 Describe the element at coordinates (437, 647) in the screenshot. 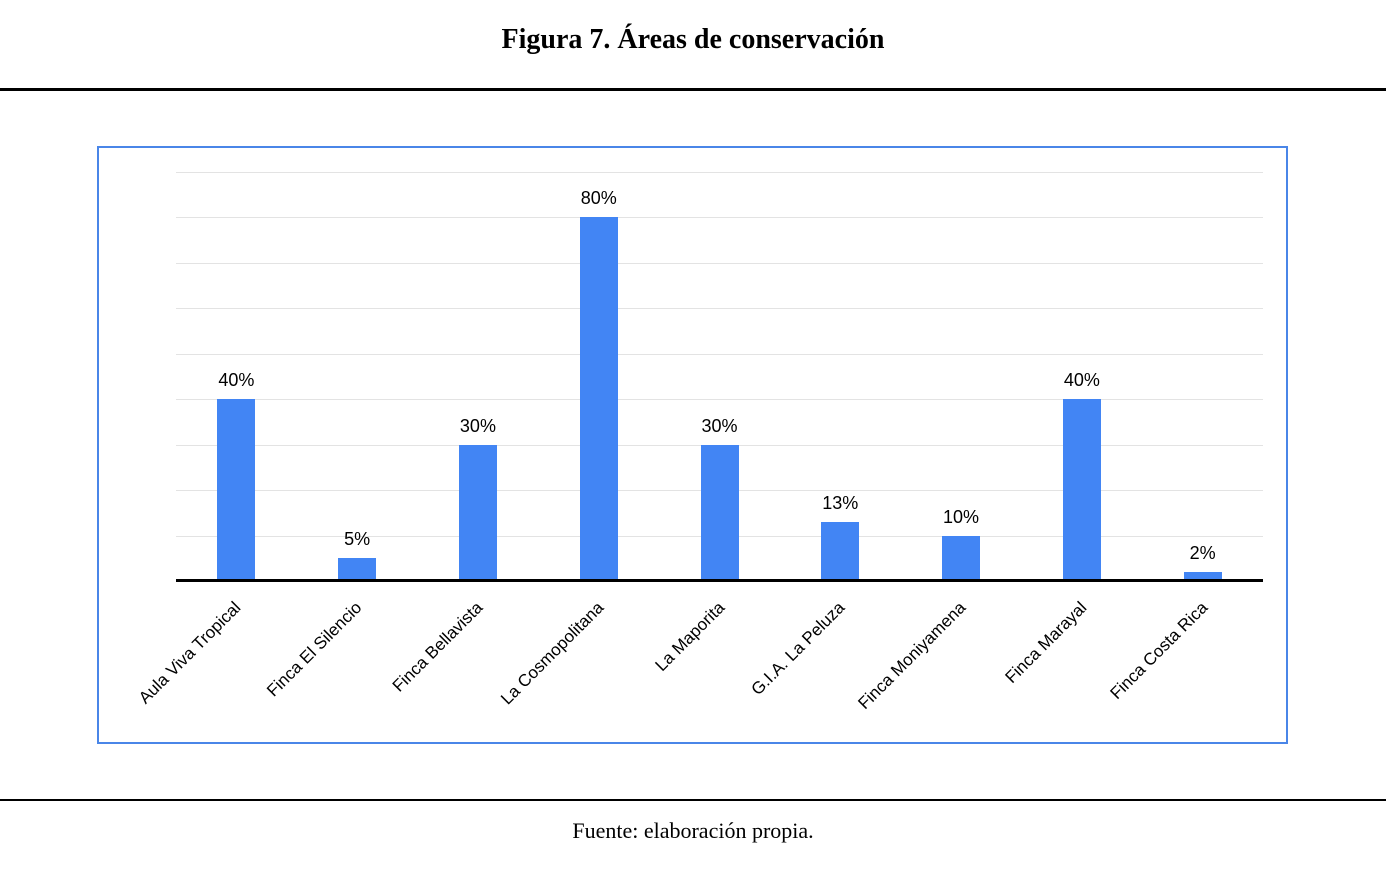

I see `x-axis-label: Finca Bellavista` at that location.